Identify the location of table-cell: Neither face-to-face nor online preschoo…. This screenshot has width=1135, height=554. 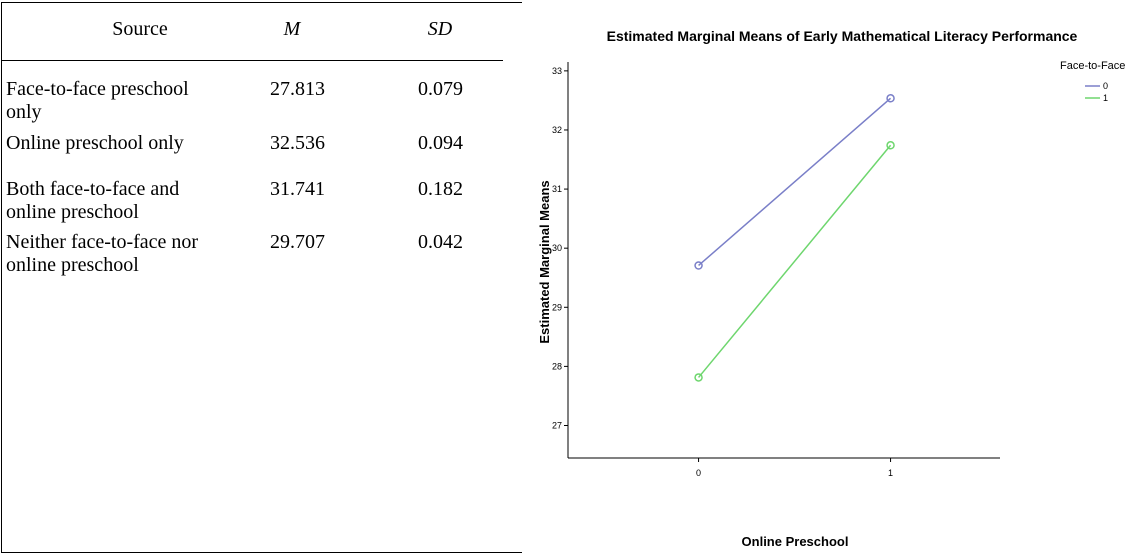
(102, 253).